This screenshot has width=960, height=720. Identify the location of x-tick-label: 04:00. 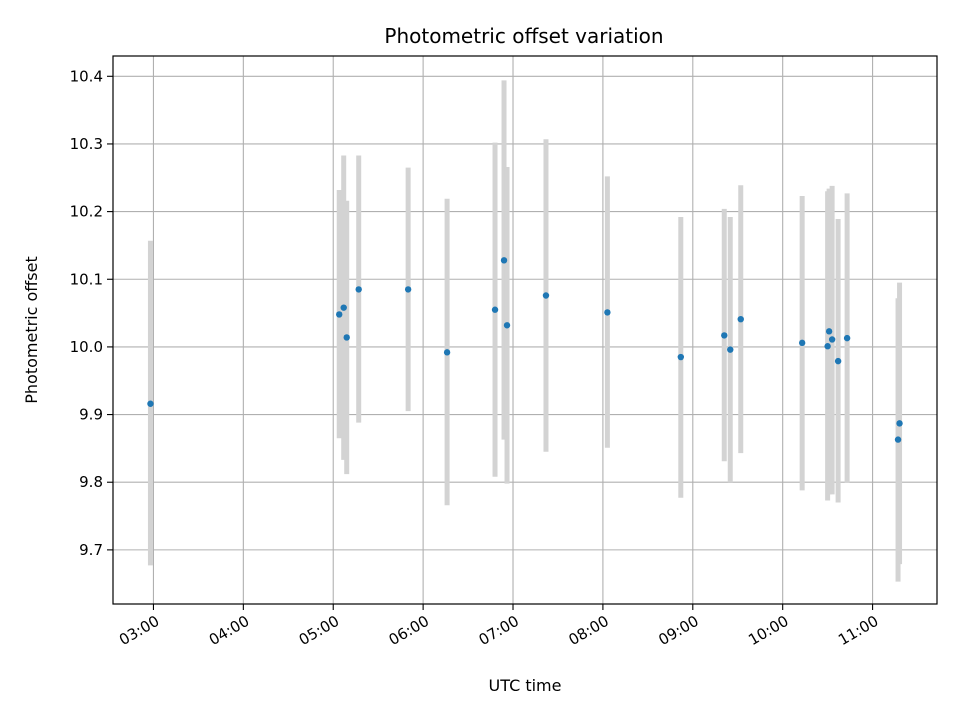
(229, 630).